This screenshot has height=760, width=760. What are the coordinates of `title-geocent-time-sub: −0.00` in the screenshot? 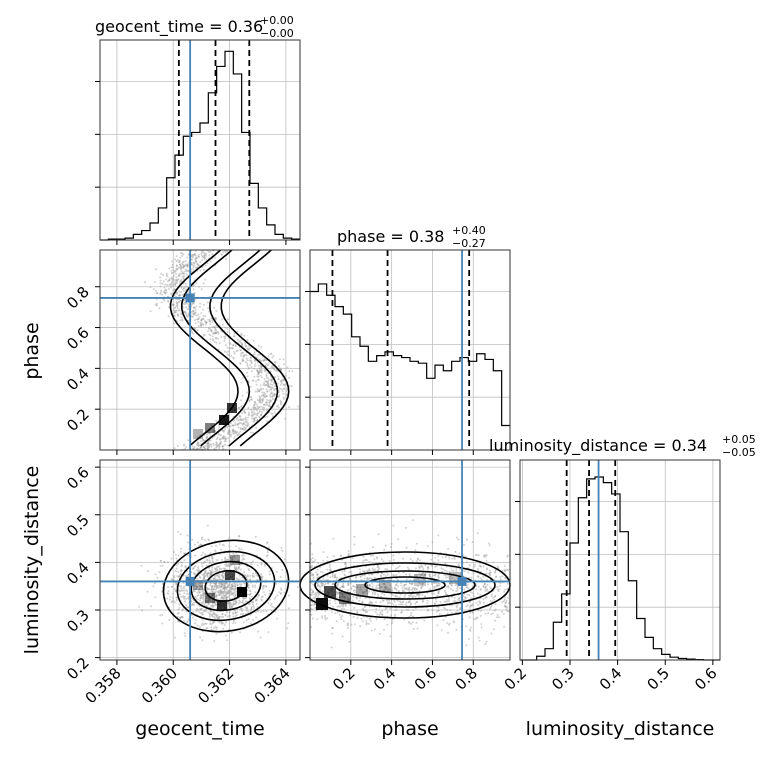 It's located at (277, 33).